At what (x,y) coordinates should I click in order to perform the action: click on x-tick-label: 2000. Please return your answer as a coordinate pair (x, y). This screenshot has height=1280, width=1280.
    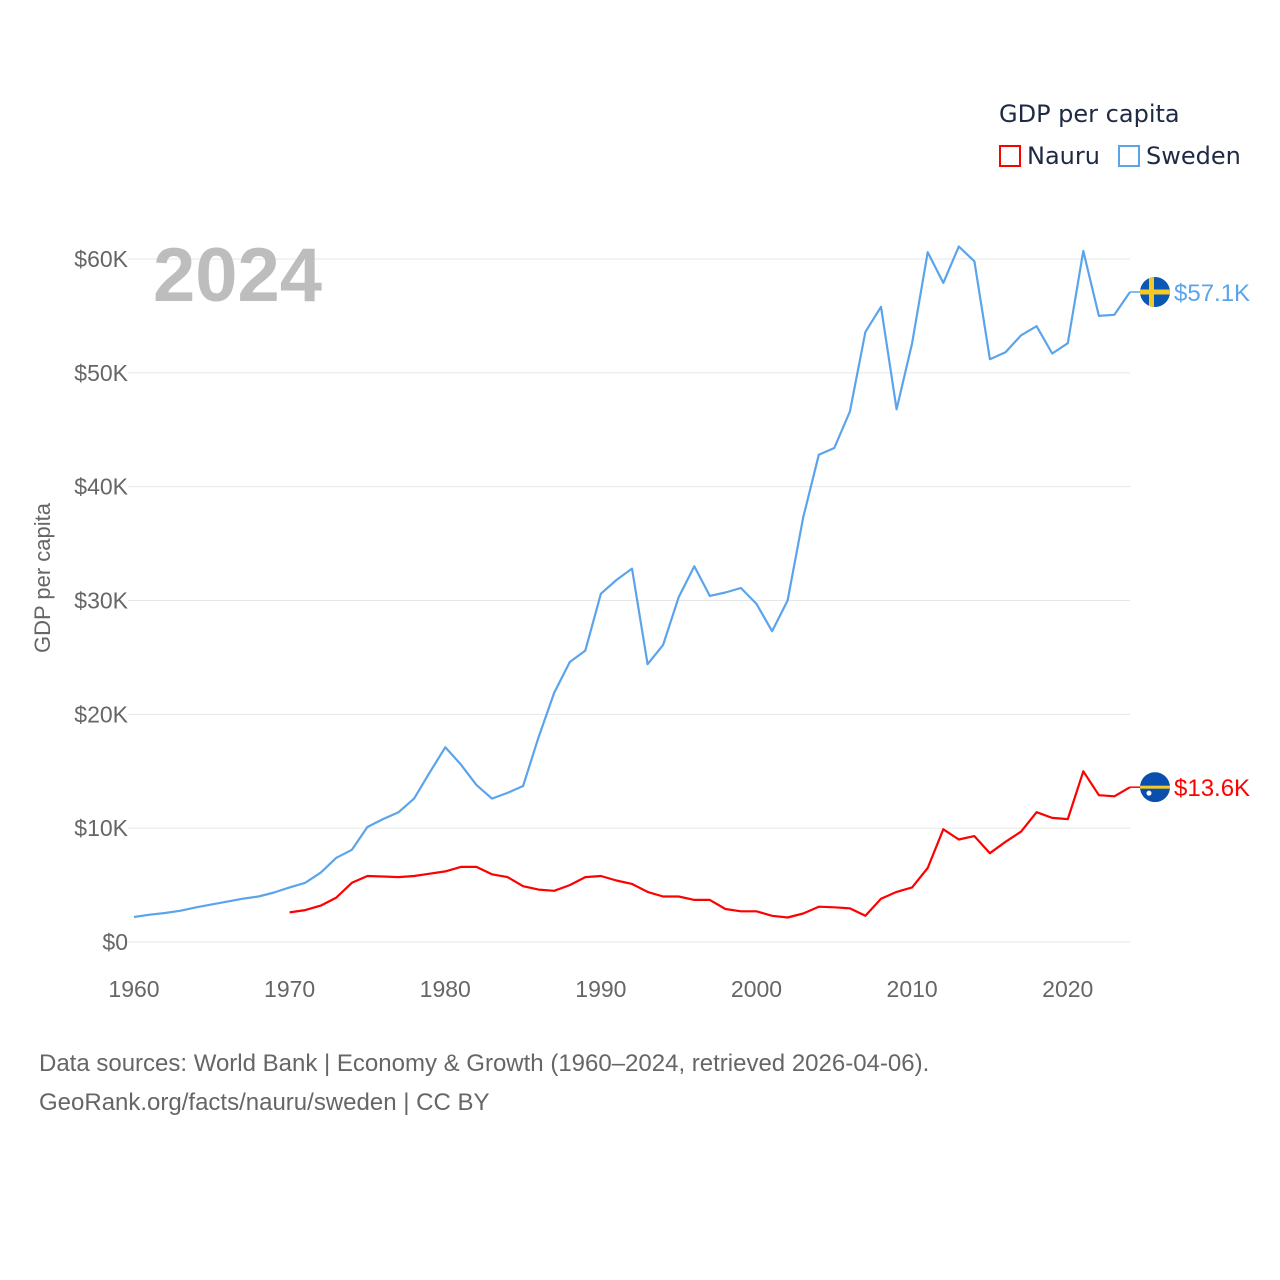
    Looking at the image, I should click on (756, 989).